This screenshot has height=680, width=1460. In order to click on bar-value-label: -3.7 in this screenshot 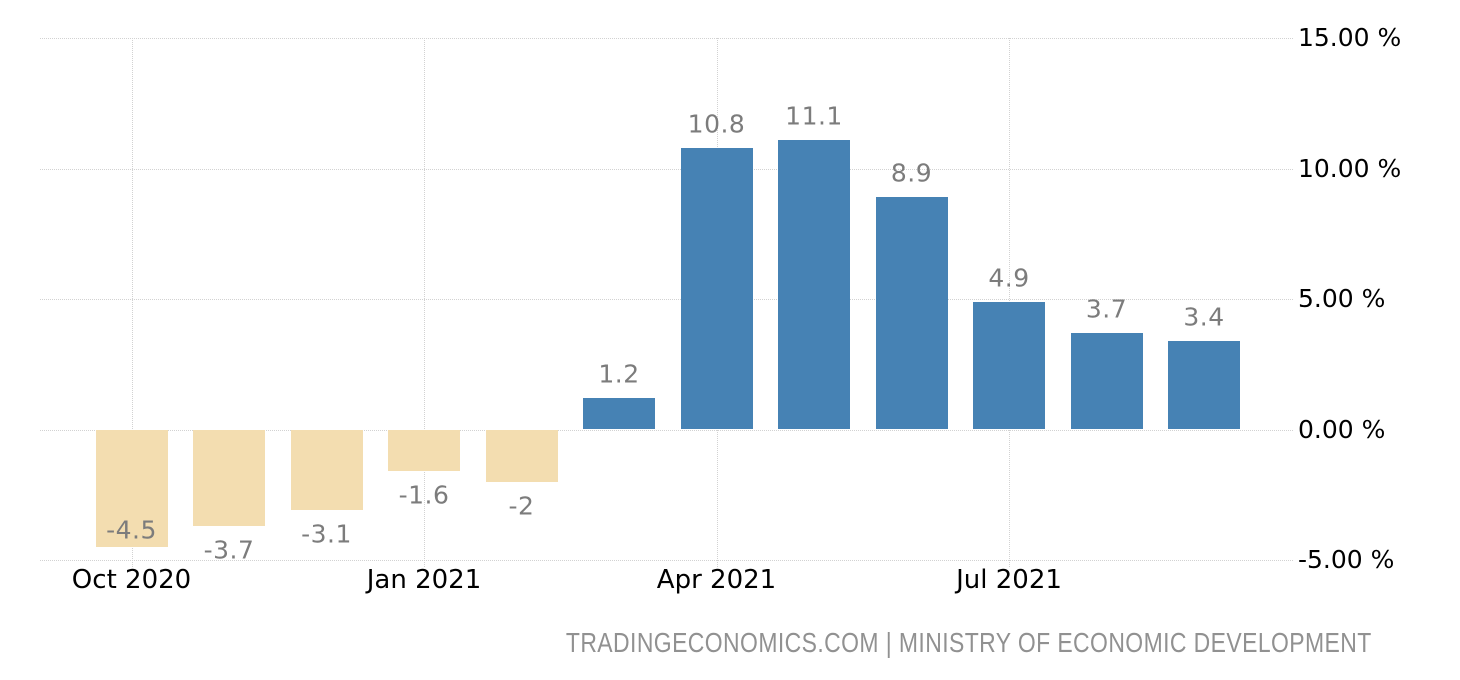, I will do `click(229, 550)`.